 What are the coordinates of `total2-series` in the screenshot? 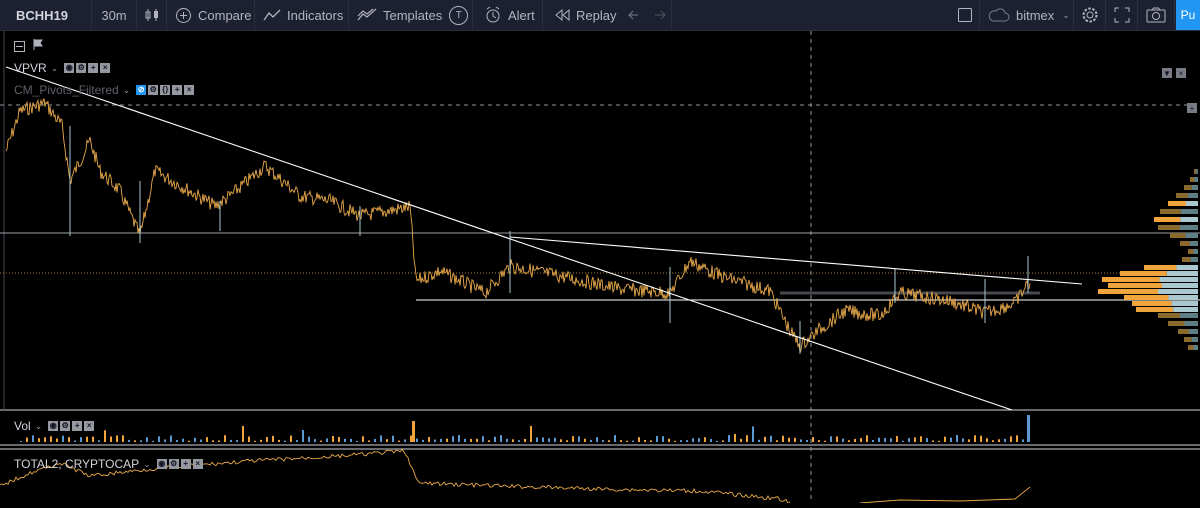 It's located at (395, 476).